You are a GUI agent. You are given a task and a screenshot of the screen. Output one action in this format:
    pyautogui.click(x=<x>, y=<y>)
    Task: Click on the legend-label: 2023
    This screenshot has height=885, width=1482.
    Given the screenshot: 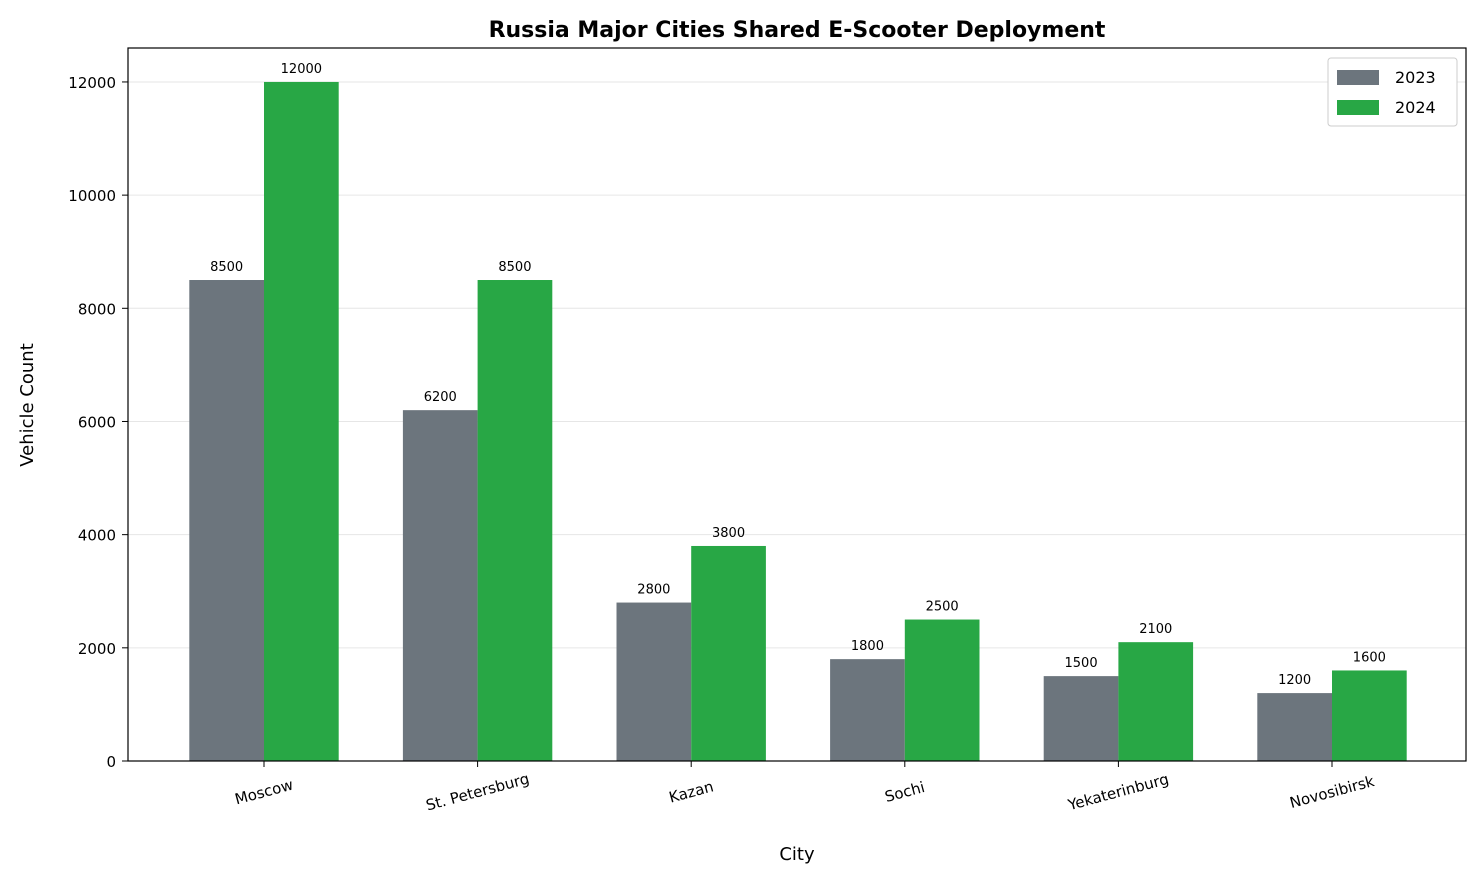 What is the action you would take?
    pyautogui.click(x=1415, y=77)
    